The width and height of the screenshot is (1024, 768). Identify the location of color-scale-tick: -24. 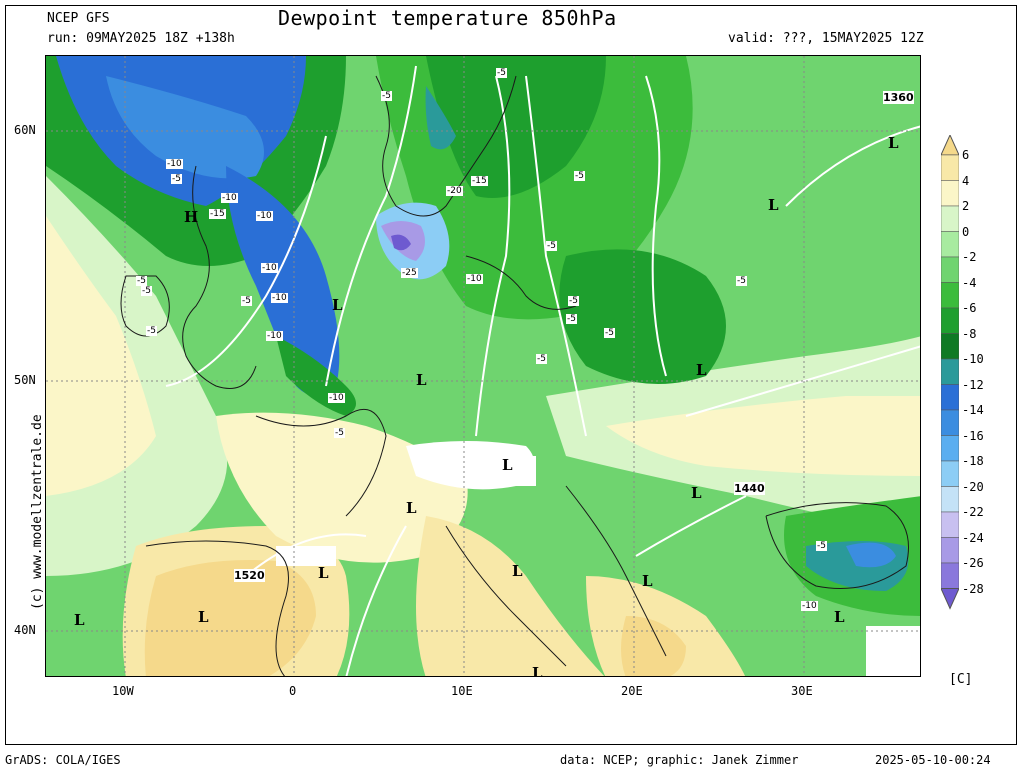
(973, 537).